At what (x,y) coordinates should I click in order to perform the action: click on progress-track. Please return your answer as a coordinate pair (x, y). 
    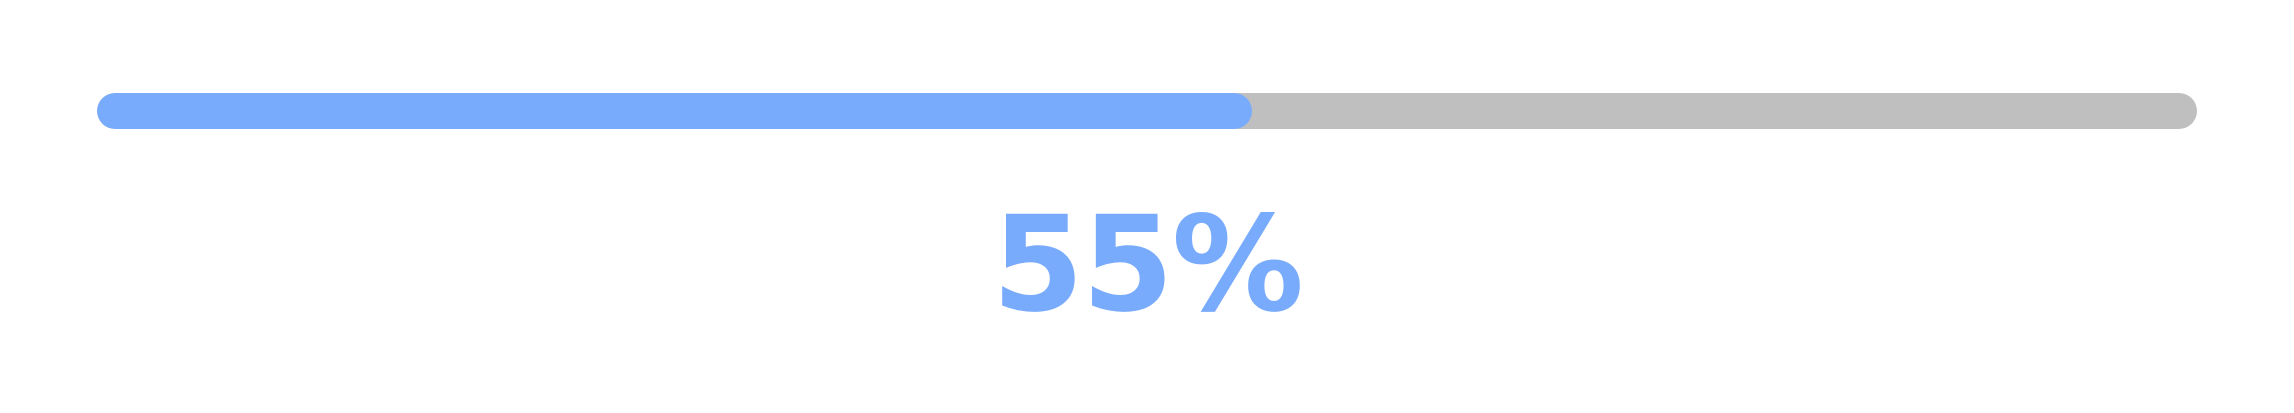
    Looking at the image, I should click on (1147, 111).